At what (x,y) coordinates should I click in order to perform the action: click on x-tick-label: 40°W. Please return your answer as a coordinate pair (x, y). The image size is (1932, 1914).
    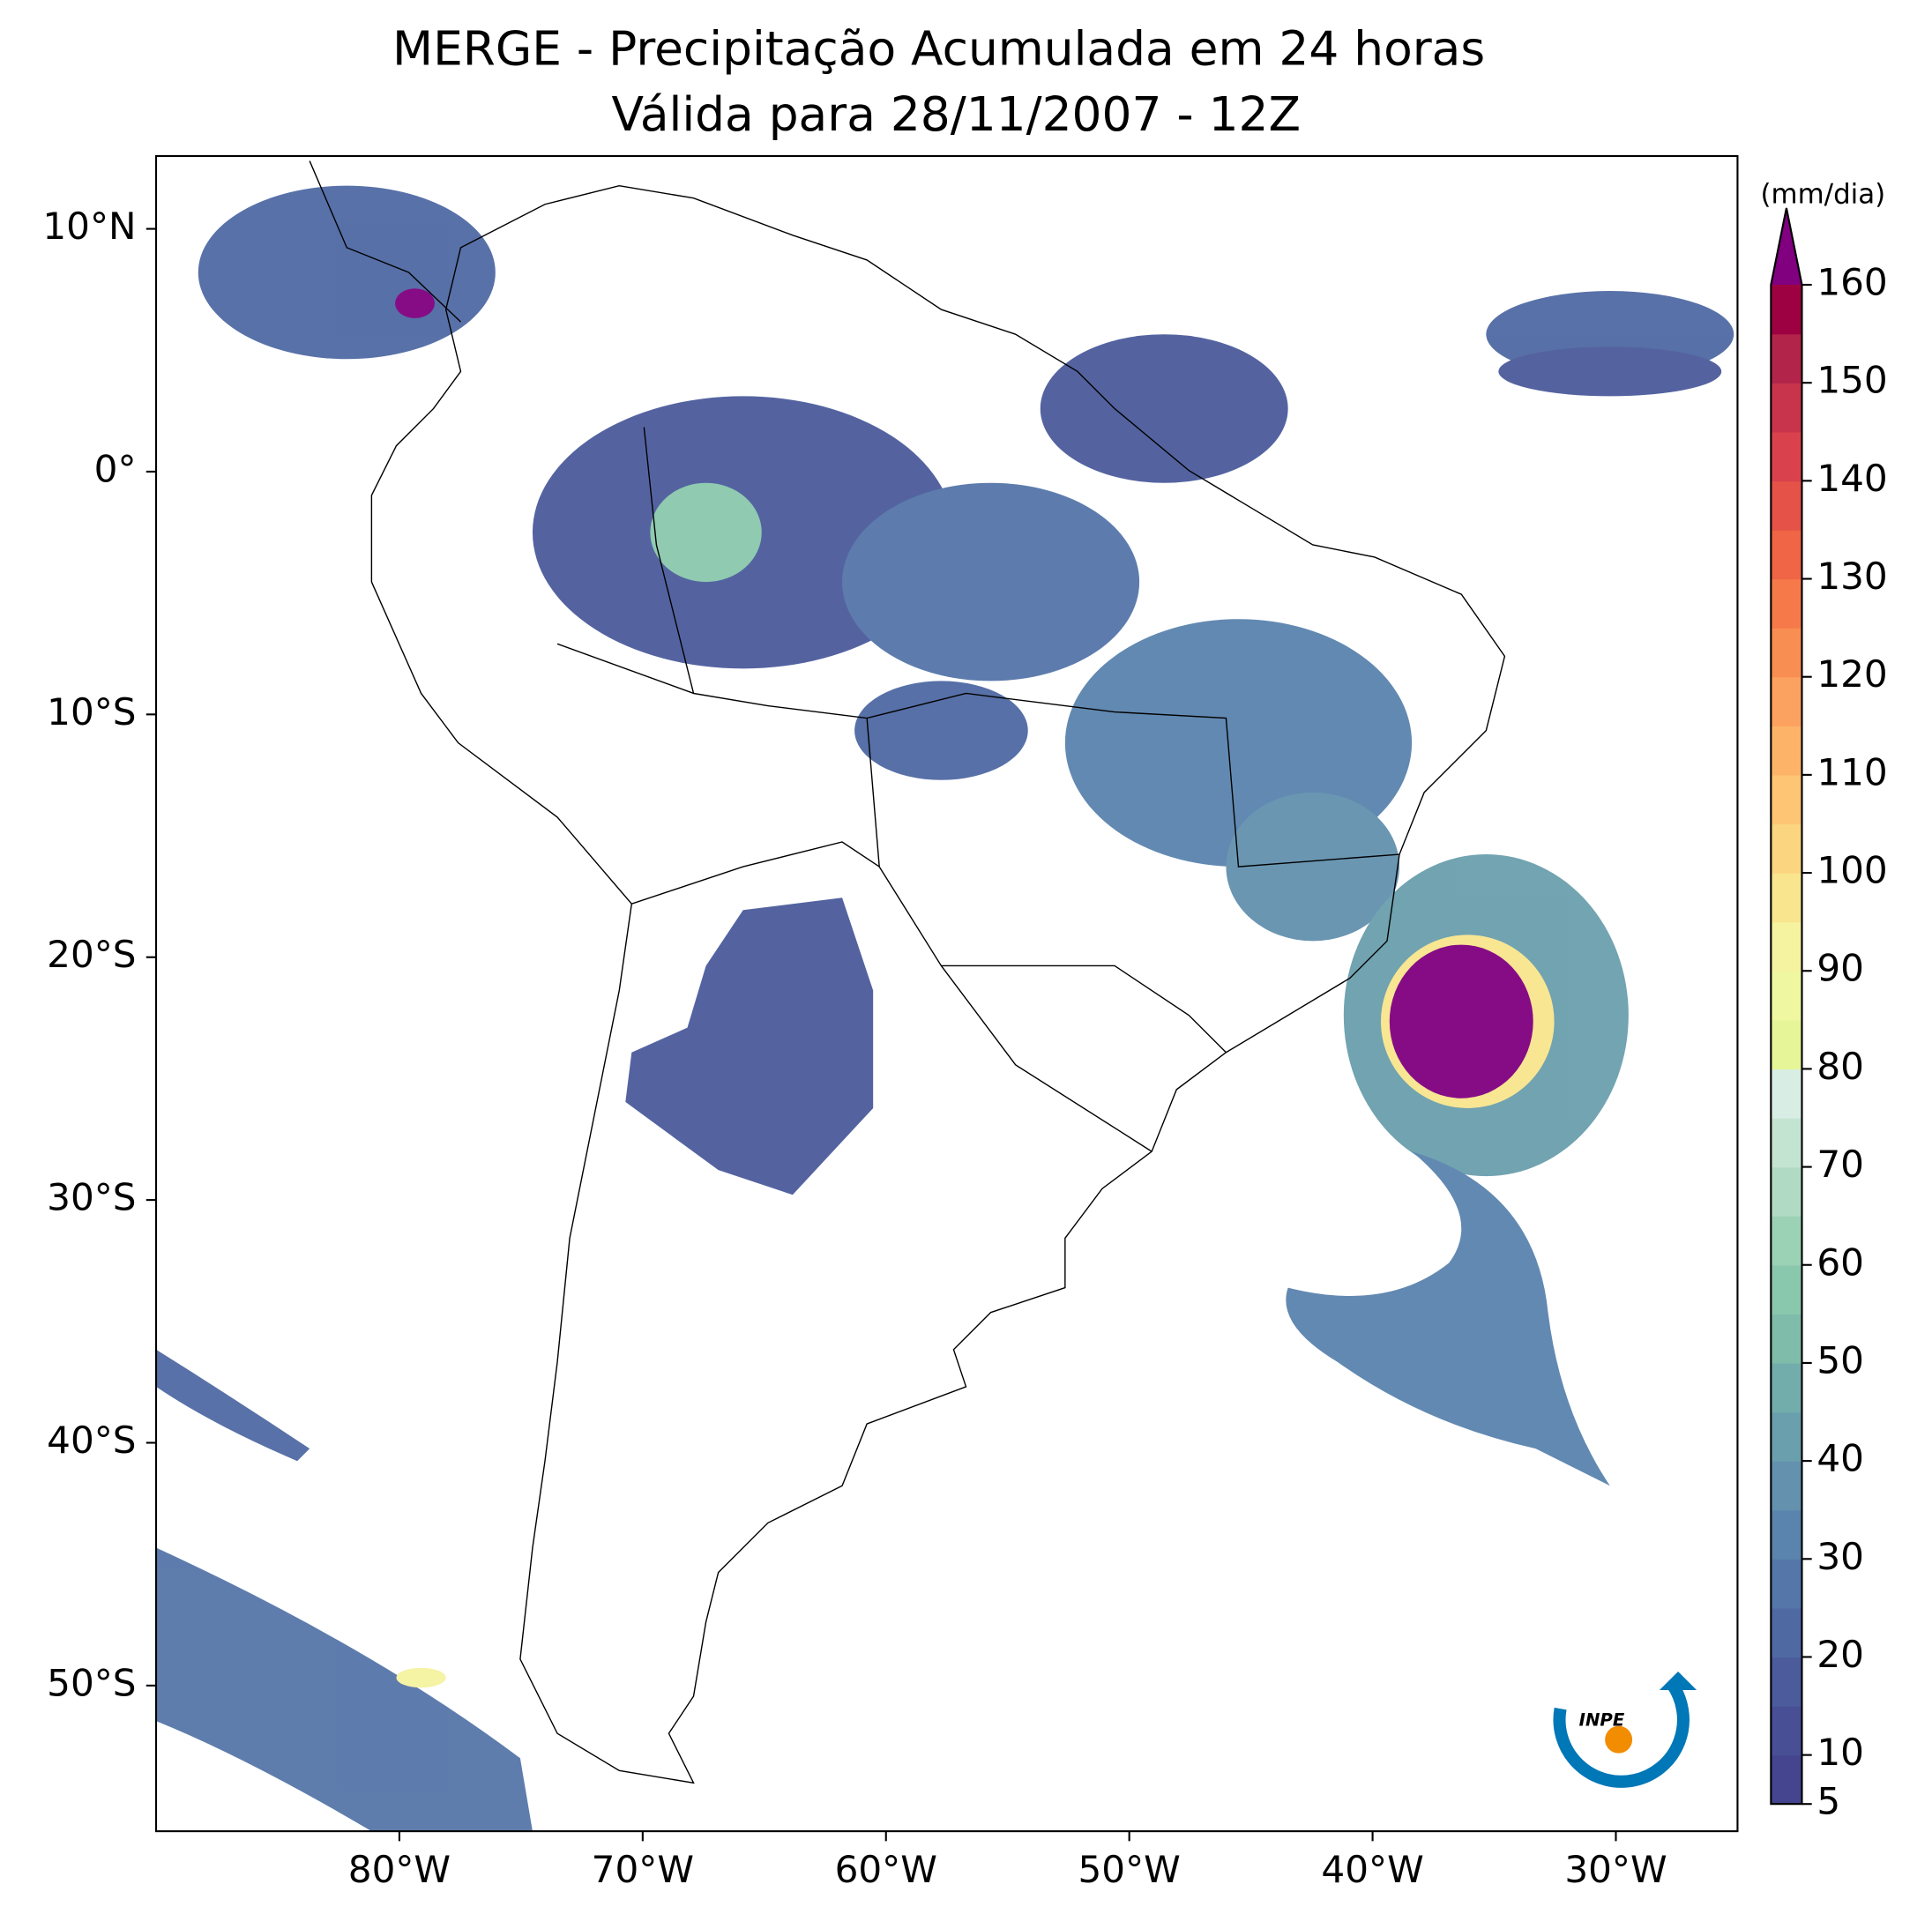
    Looking at the image, I should click on (1372, 1869).